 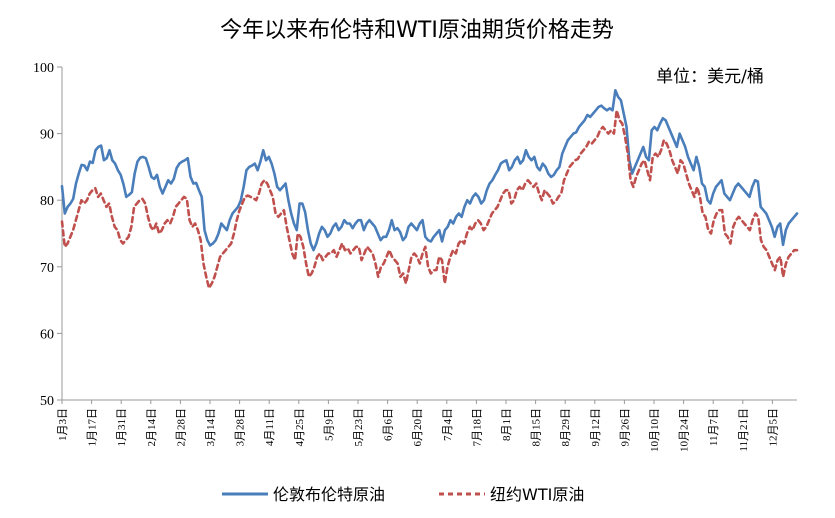 What do you see at coordinates (744, 430) in the screenshot?
I see `x-tick-label: 11月21日` at bounding box center [744, 430].